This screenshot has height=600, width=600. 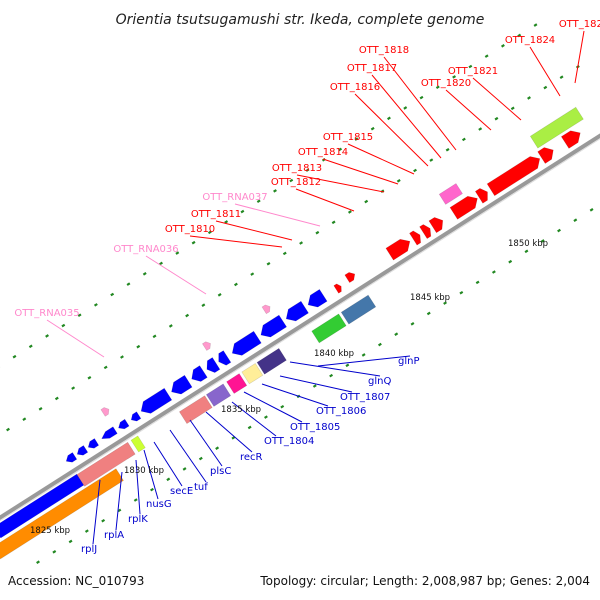 What do you see at coordinates (334, 354) in the screenshot?
I see `kbp-label: 1840 kbp` at bounding box center [334, 354].